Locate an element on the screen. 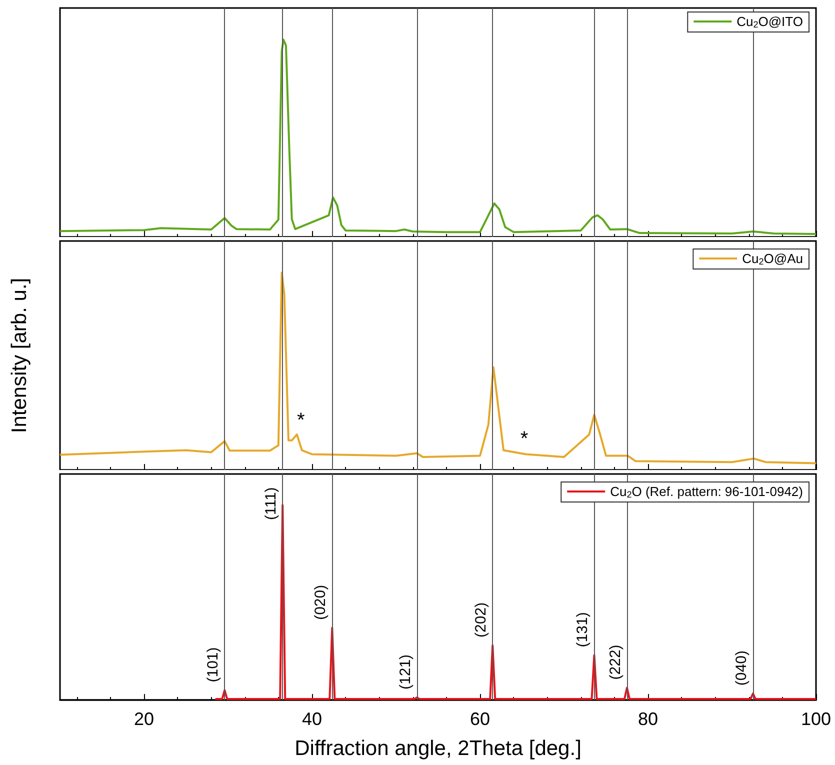 Image resolution: width=835 pixels, height=765 pixels. x-tick-label: 80 is located at coordinates (648, 719).